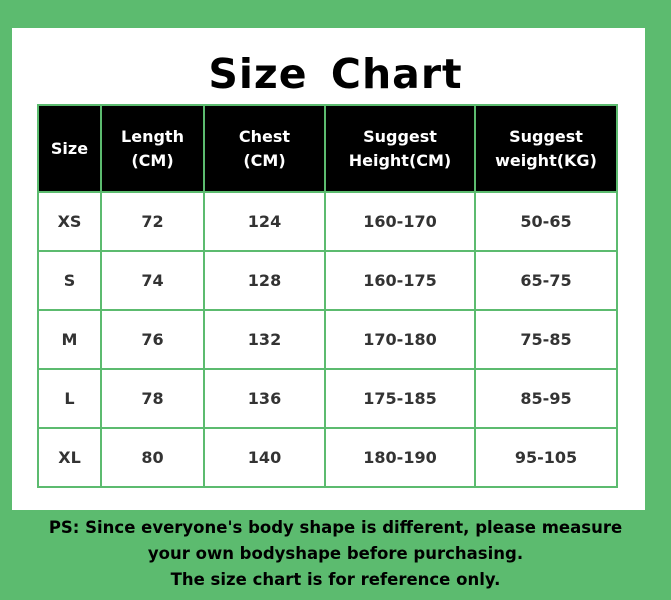  I want to click on column-header-line: Height(CM), so click(400, 160).